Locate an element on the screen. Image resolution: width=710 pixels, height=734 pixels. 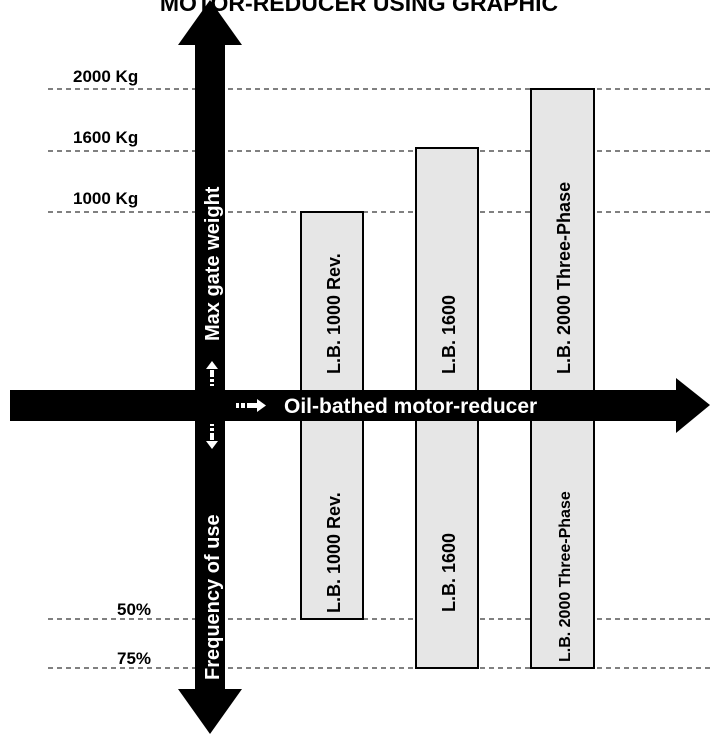
label-1000kg: 1000 Kg is located at coordinates (105, 198).